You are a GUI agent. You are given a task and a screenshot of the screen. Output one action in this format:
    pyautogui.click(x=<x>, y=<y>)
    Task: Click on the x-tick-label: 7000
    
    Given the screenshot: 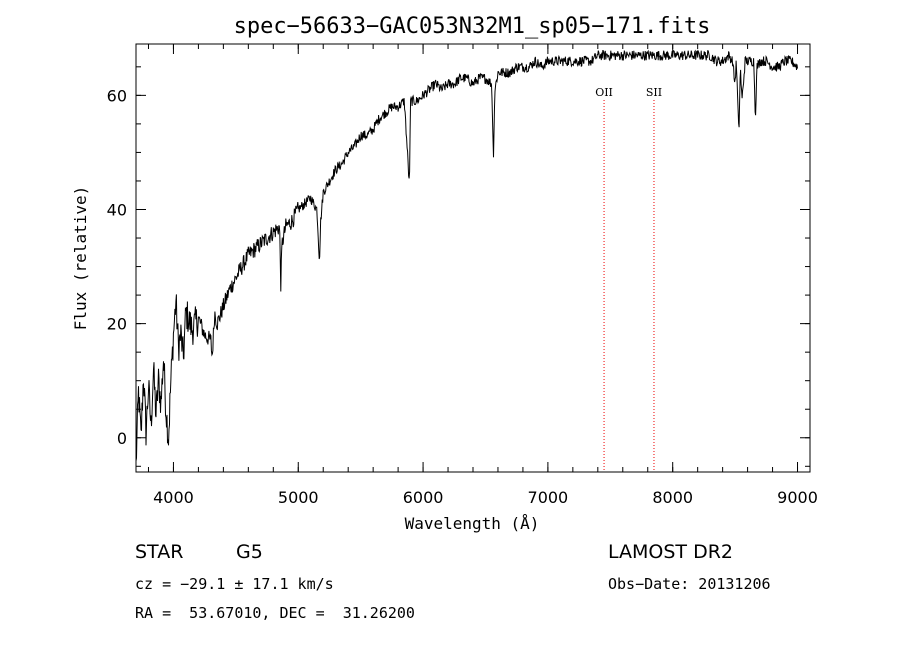 What is the action you would take?
    pyautogui.click(x=548, y=497)
    